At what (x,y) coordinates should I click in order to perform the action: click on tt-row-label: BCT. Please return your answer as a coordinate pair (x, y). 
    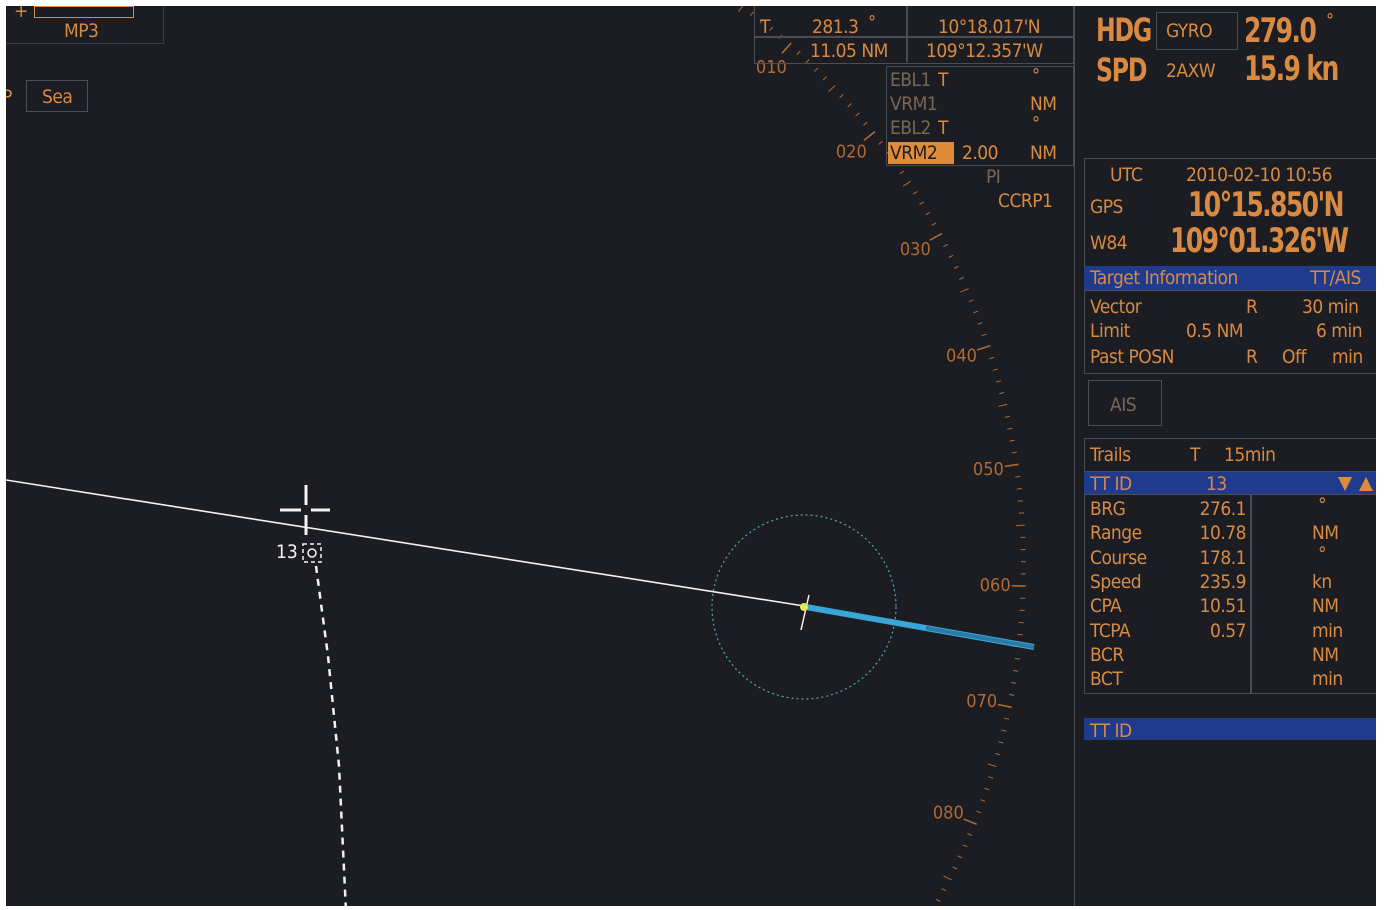
    Looking at the image, I should click on (1106, 679).